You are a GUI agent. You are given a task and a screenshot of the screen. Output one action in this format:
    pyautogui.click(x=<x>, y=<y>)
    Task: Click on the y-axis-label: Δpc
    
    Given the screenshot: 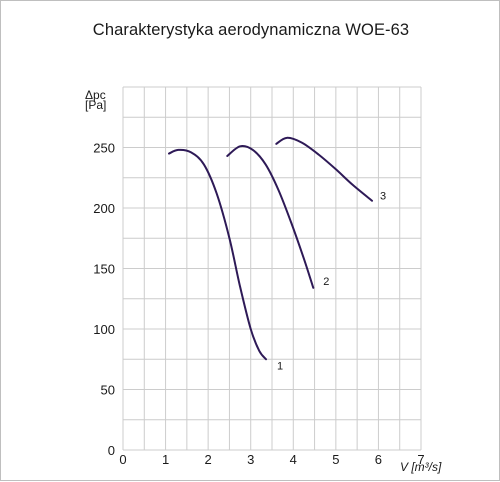 What is the action you would take?
    pyautogui.click(x=95, y=95)
    